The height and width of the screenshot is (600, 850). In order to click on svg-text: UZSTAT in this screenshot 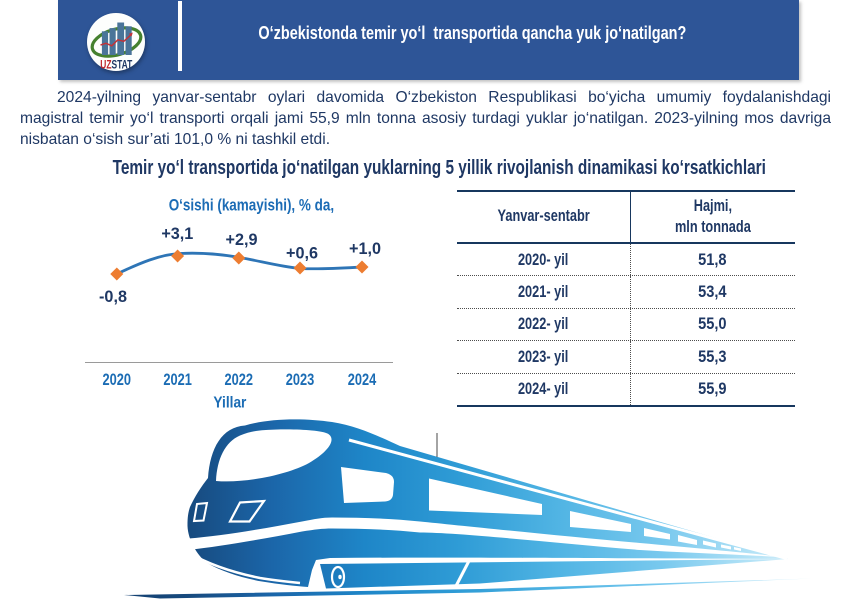, I will do `click(116, 66)`.